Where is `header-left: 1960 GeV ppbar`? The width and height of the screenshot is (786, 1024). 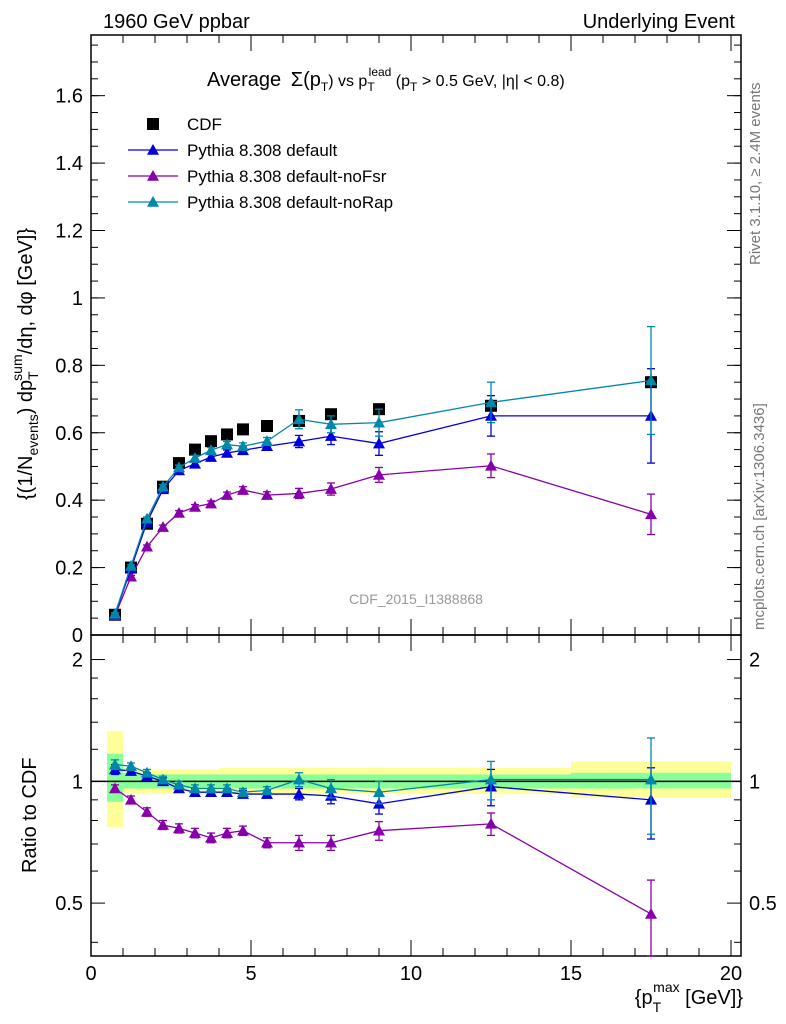
header-left: 1960 GeV ppbar is located at coordinates (176, 22).